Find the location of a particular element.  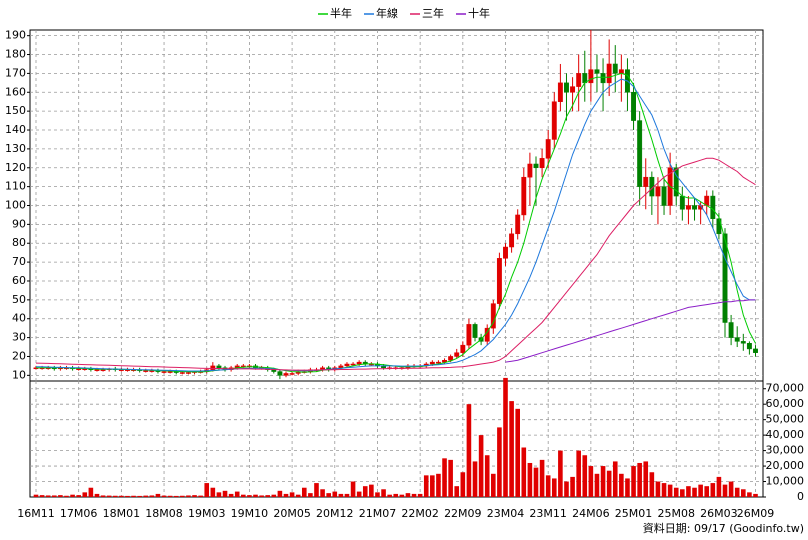

y2-tick-label: 30,000 is located at coordinates (785, 450).